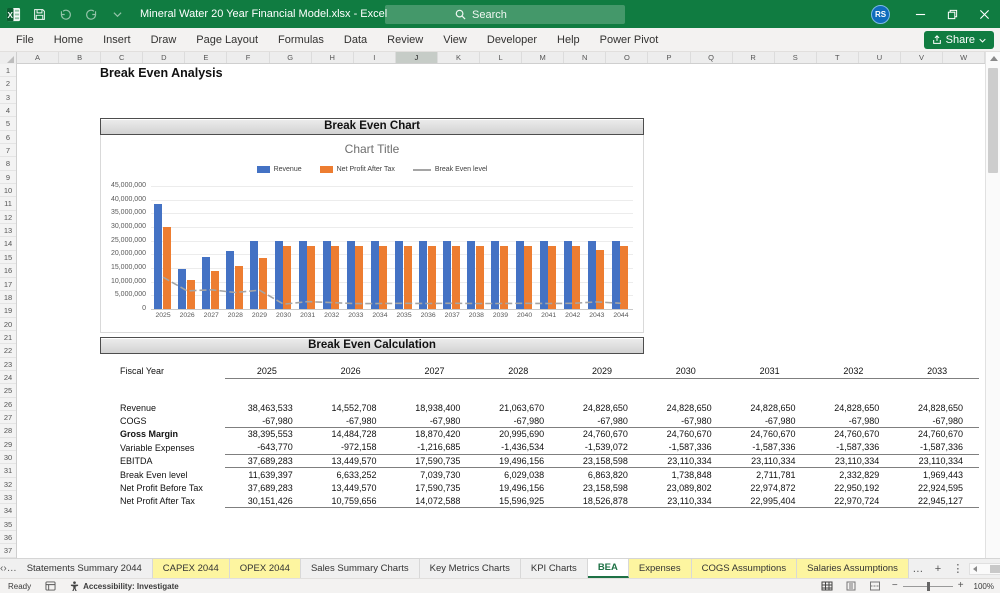  Describe the element at coordinates (8, 551) in the screenshot. I see `row-header-37: 37` at that location.